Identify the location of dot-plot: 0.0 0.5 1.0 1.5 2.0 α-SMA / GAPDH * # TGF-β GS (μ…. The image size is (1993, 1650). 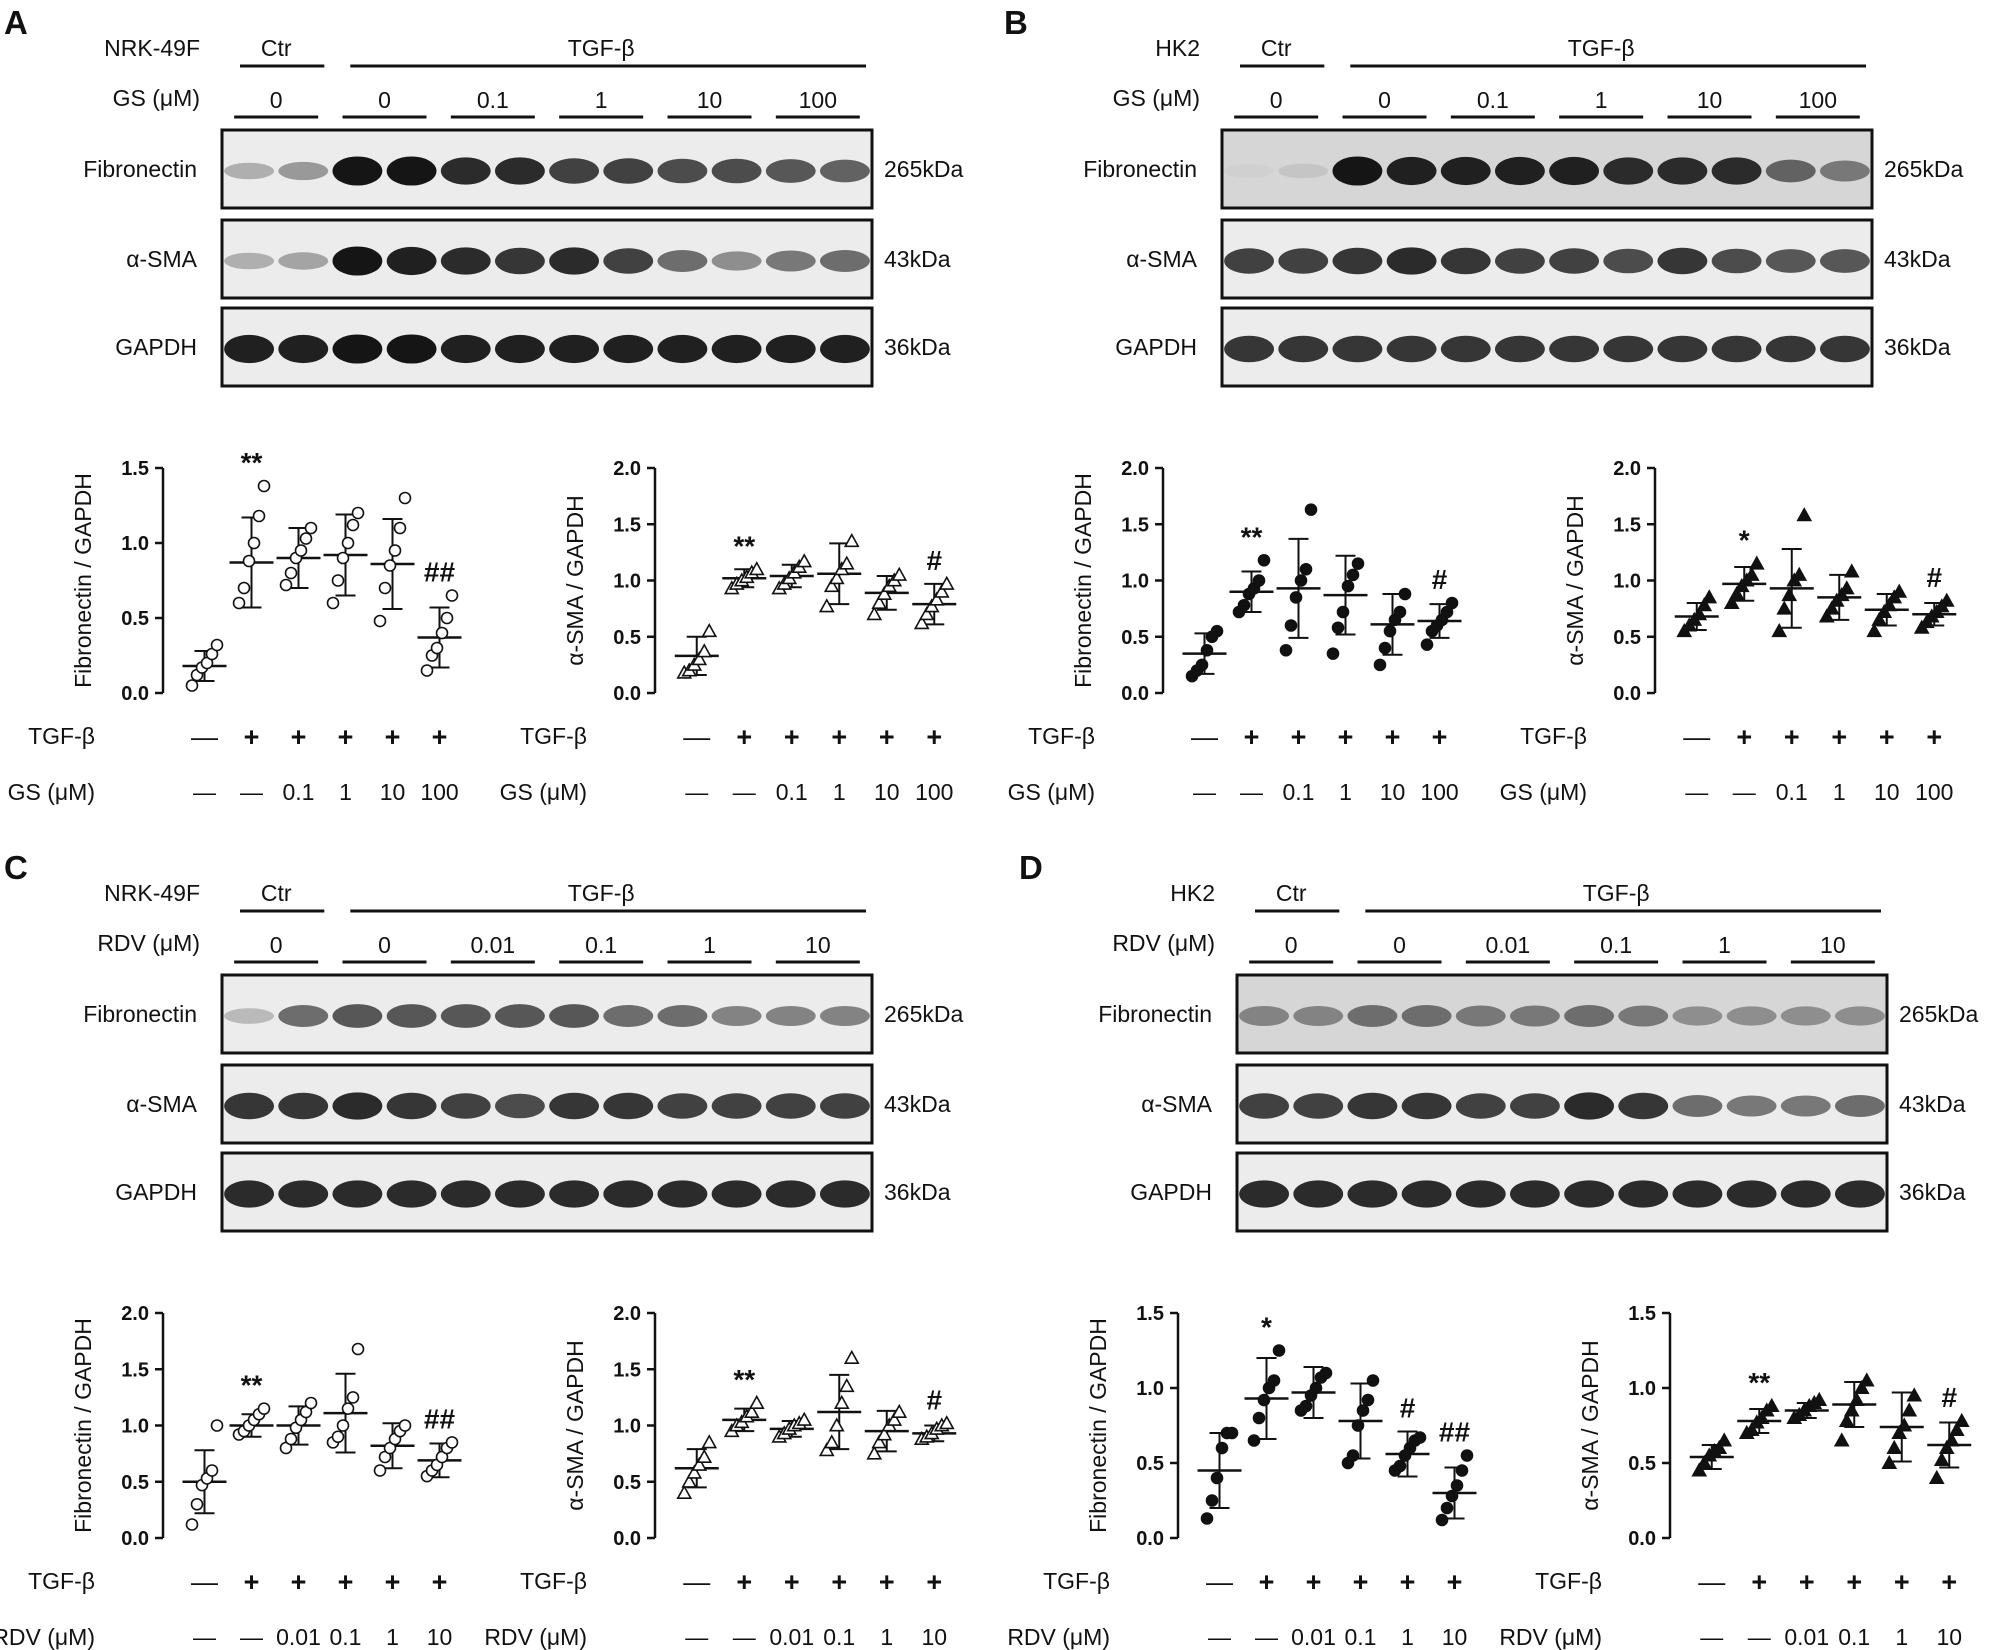
(1728, 631).